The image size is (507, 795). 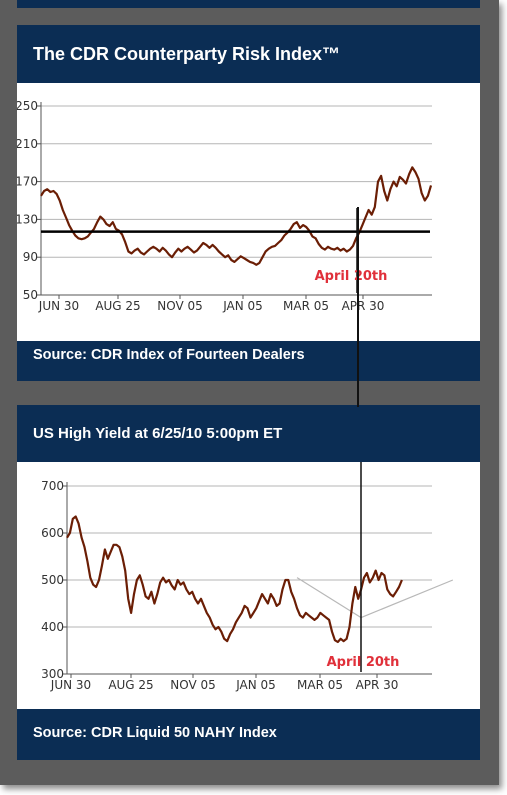 What do you see at coordinates (27, 219) in the screenshot?
I see `cdr-index-y-tick-label: 130` at bounding box center [27, 219].